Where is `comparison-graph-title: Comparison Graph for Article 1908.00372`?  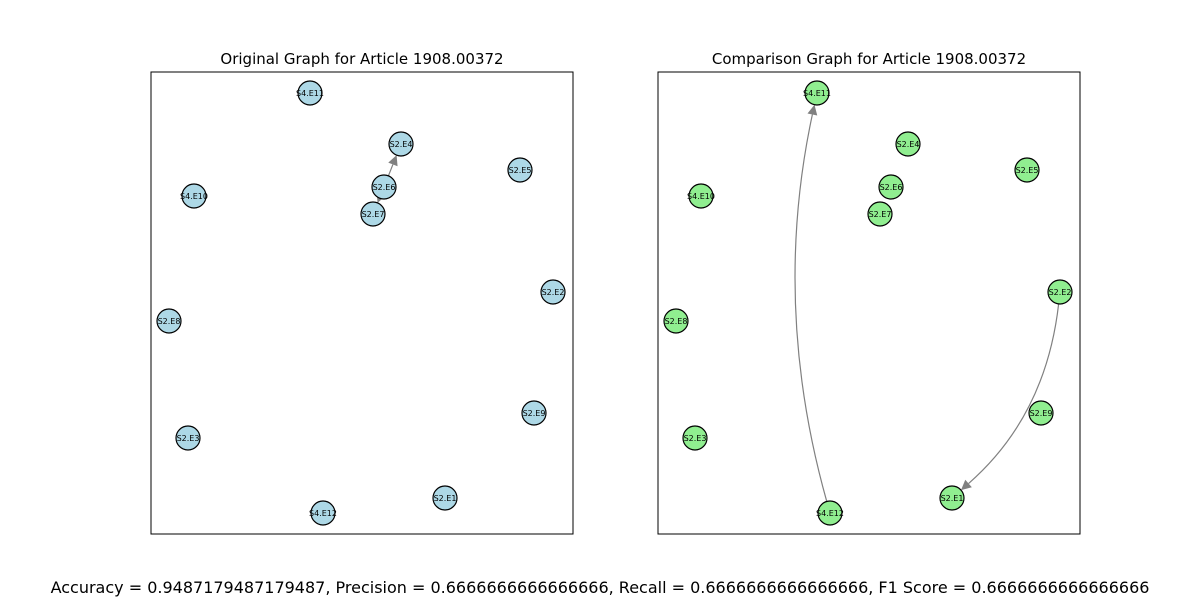
comparison-graph-title: Comparison Graph for Article 1908.00372 is located at coordinates (869, 59).